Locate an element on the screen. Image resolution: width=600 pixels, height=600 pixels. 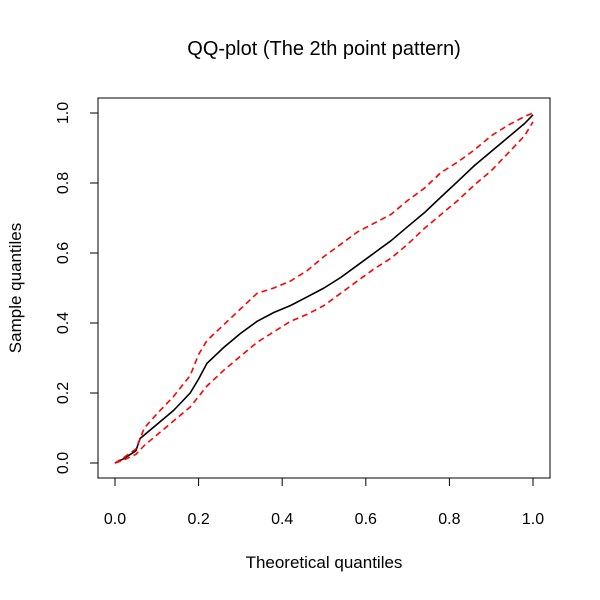
x-tick-label: 1.0 is located at coordinates (533, 519).